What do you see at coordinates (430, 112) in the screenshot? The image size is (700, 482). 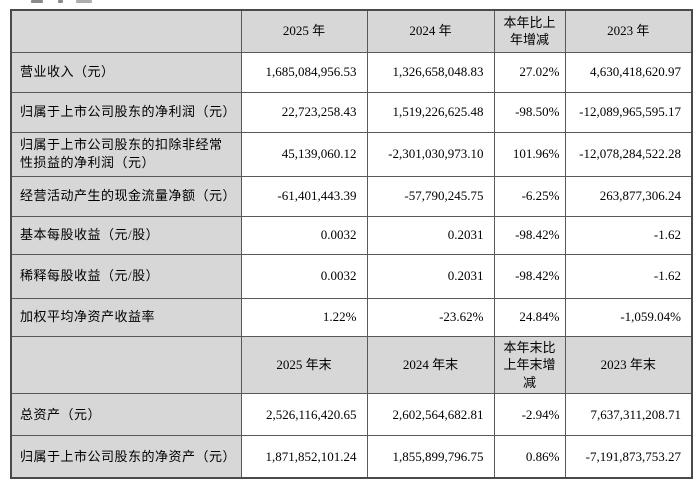 I see `value-2024: 1,519,226,625.48` at bounding box center [430, 112].